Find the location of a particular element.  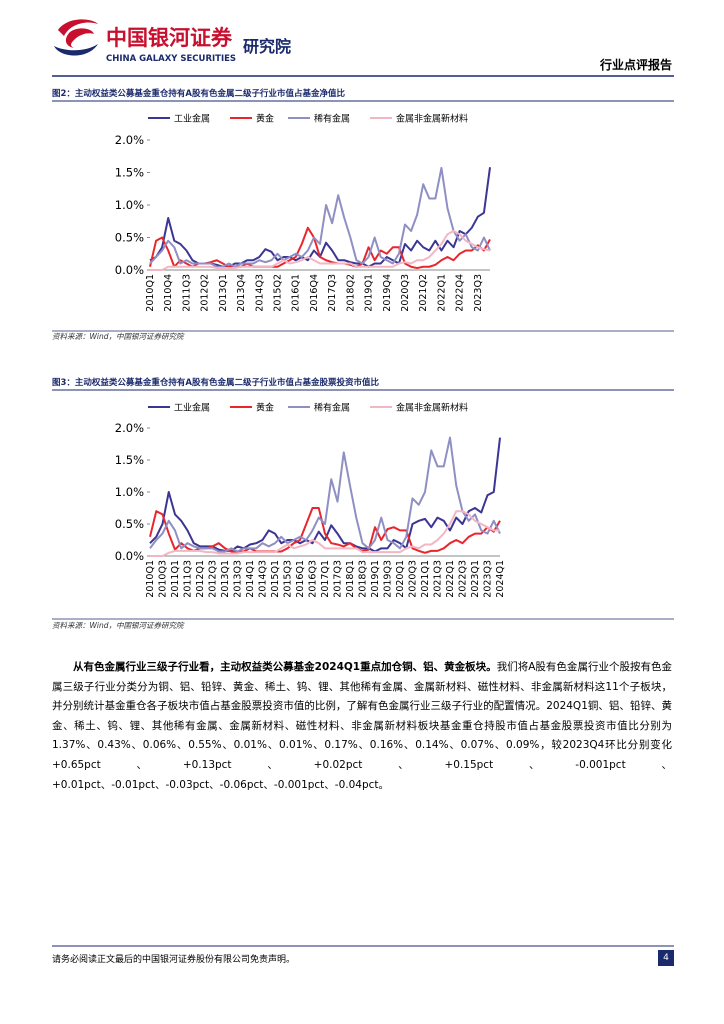

page-number: 4 is located at coordinates (666, 958).